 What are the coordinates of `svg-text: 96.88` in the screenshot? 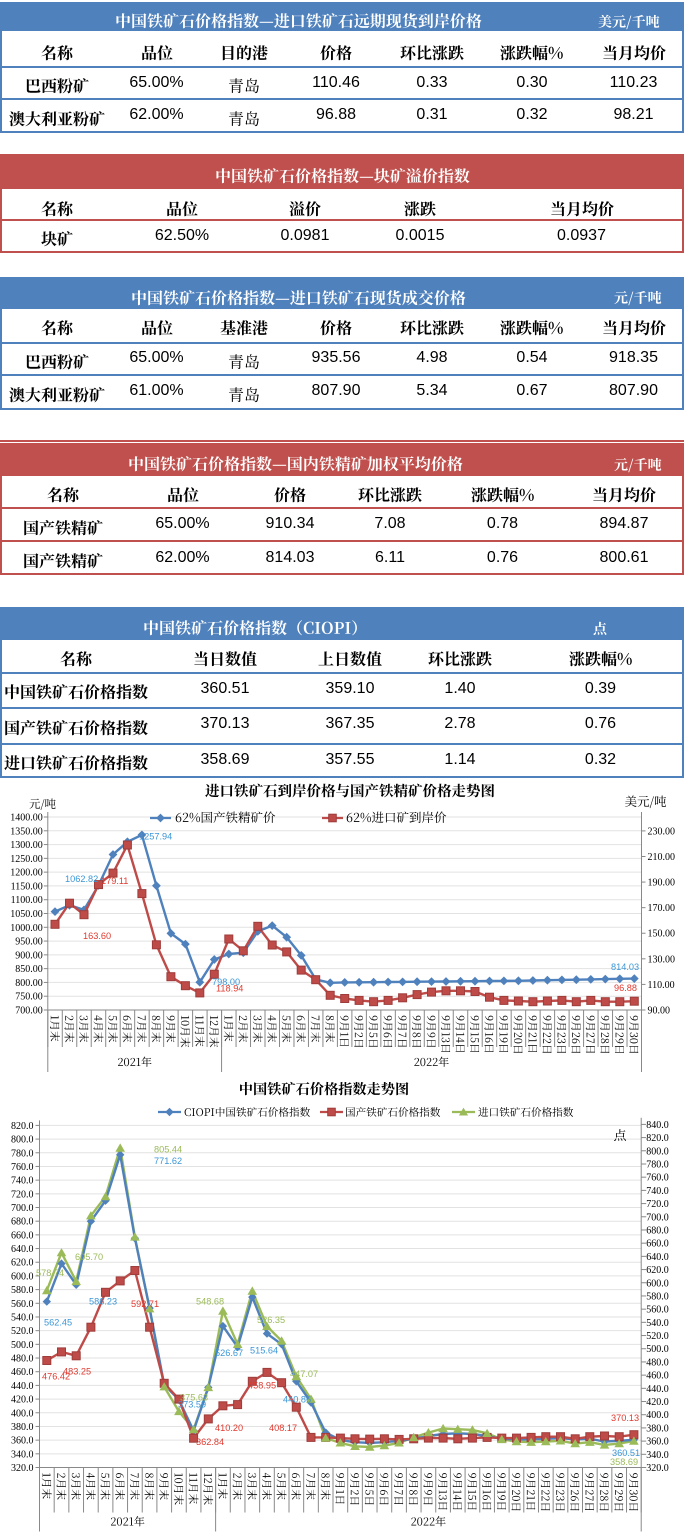 It's located at (625, 988).